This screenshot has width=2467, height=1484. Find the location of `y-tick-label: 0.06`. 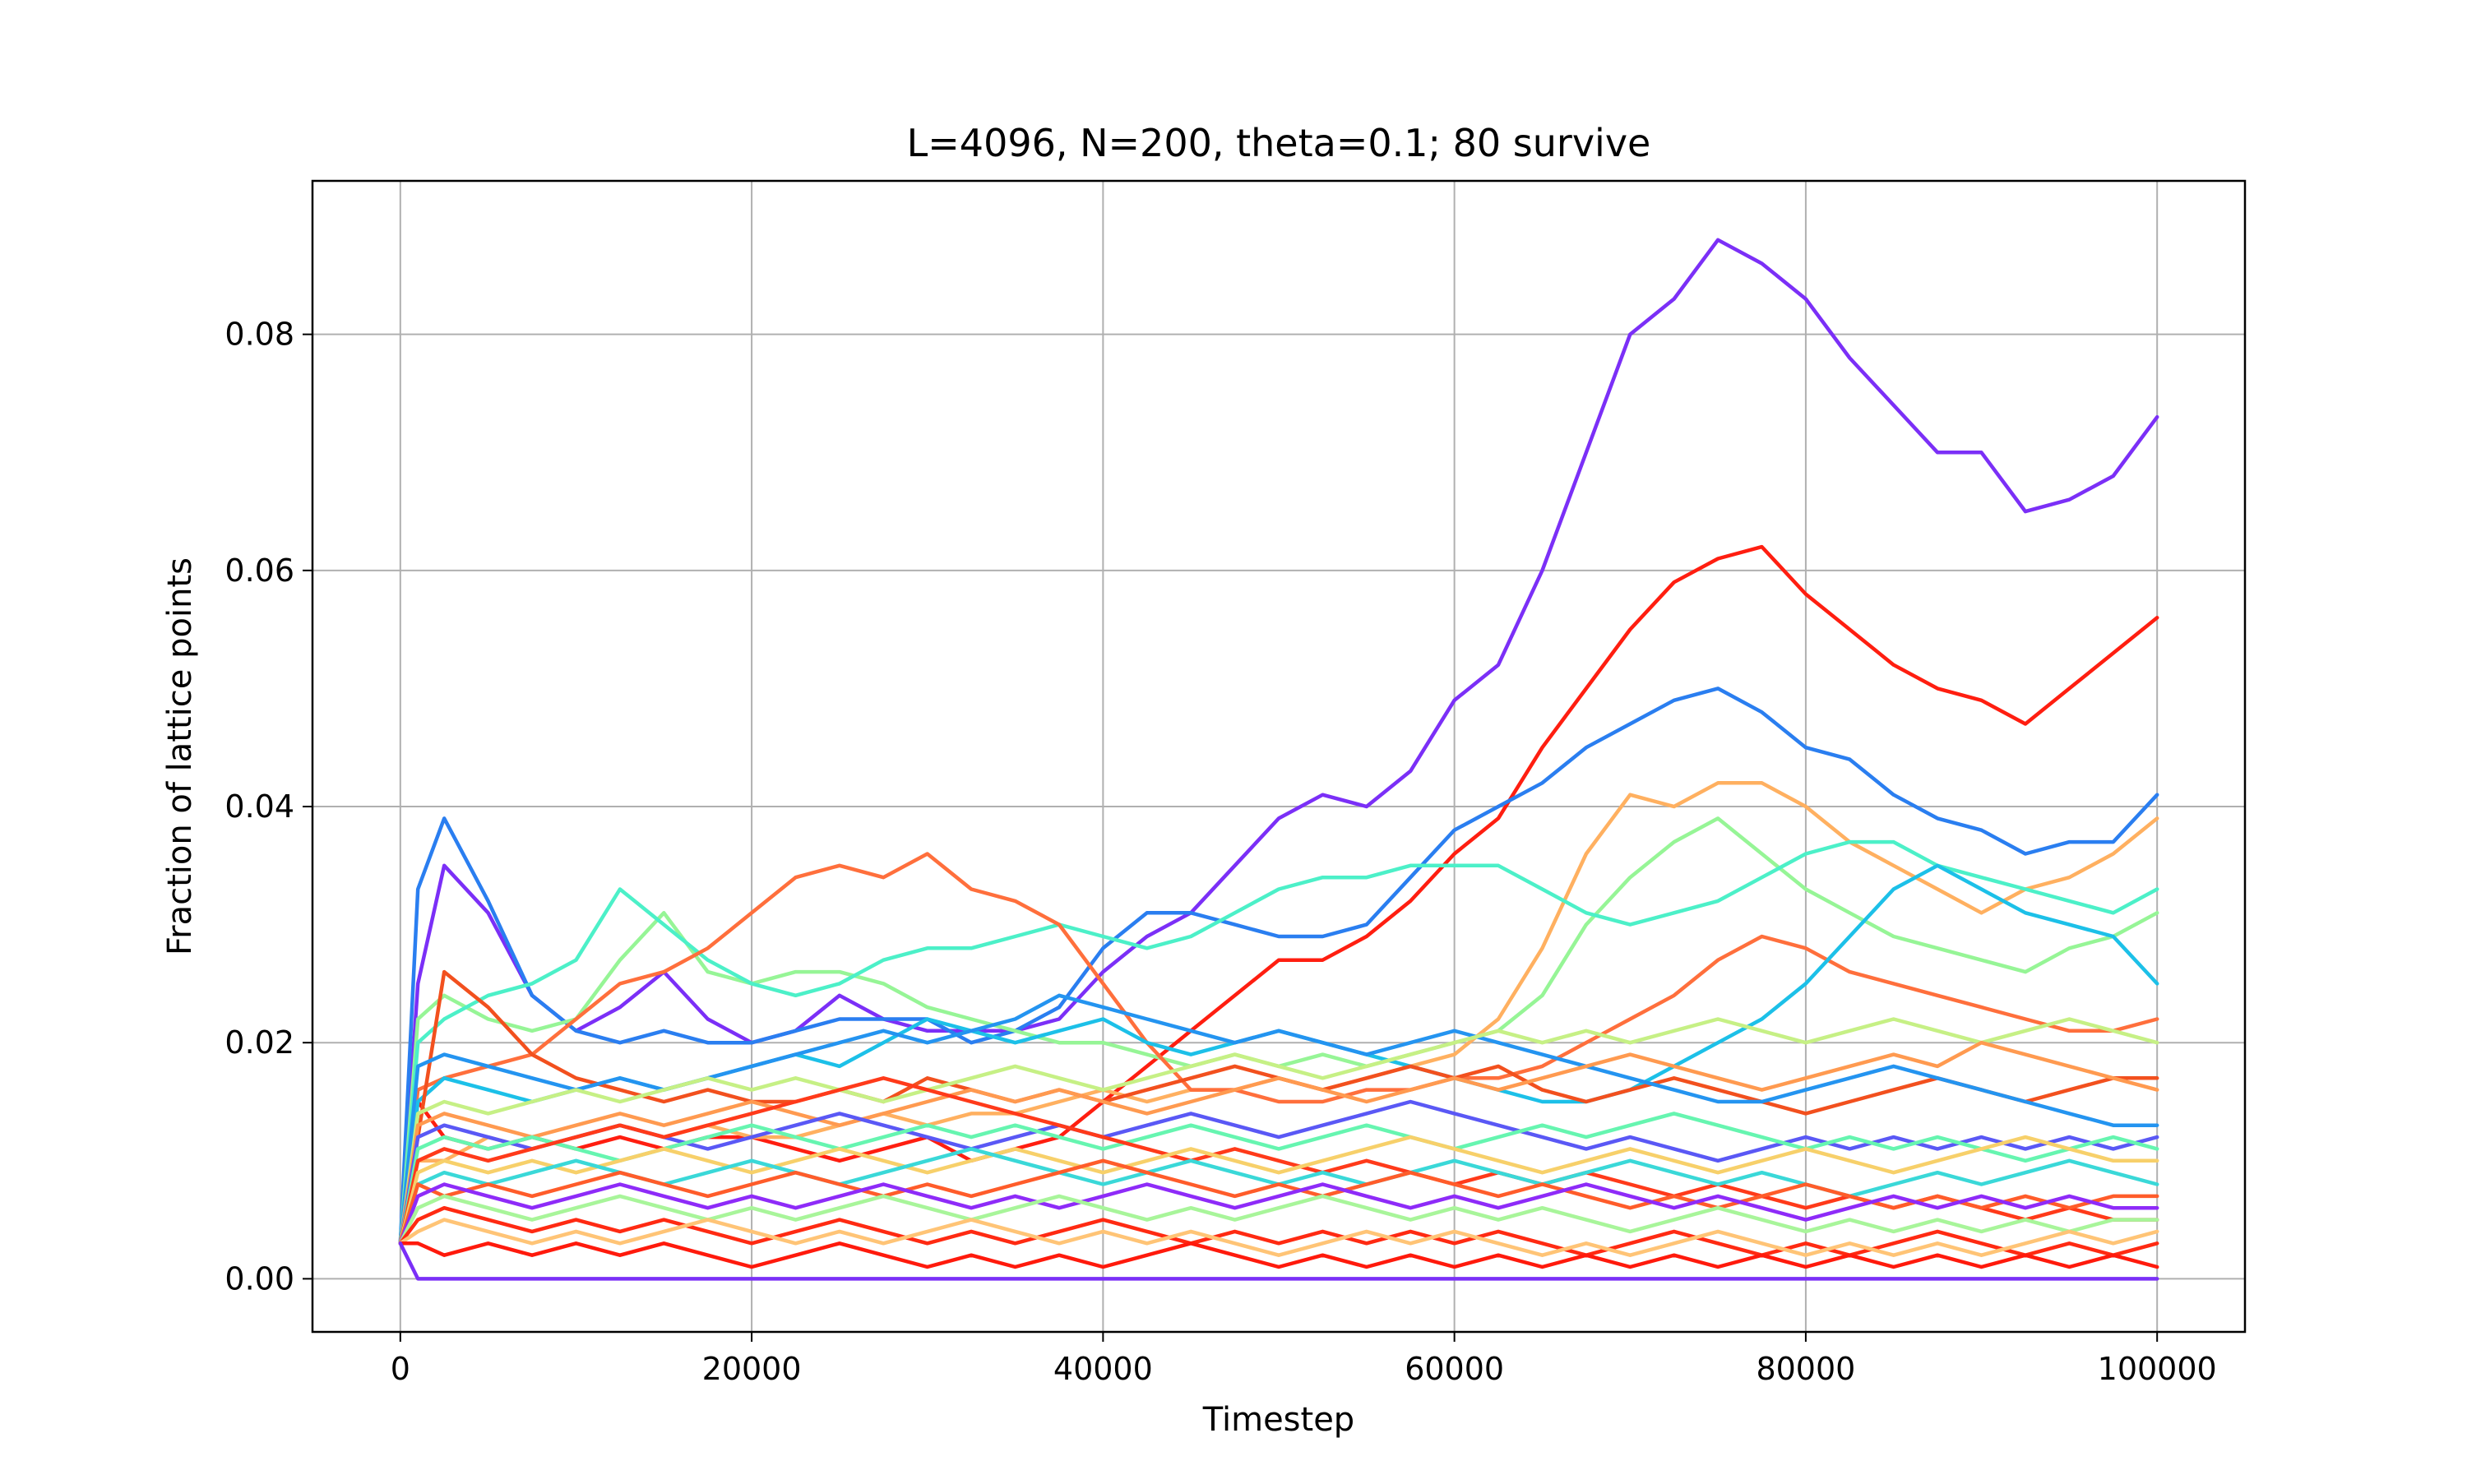

y-tick-label: 0.06 is located at coordinates (259, 571).